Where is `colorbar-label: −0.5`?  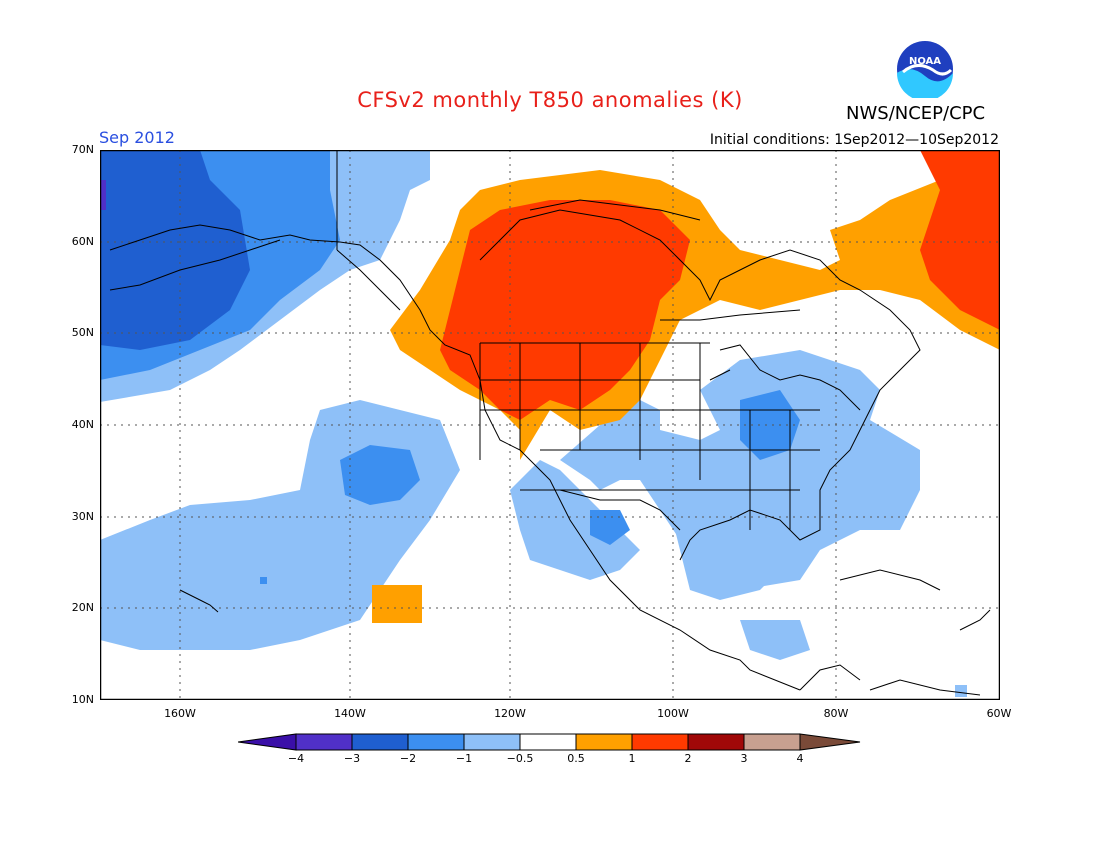
colorbar-label: −0.5 is located at coordinates (520, 758).